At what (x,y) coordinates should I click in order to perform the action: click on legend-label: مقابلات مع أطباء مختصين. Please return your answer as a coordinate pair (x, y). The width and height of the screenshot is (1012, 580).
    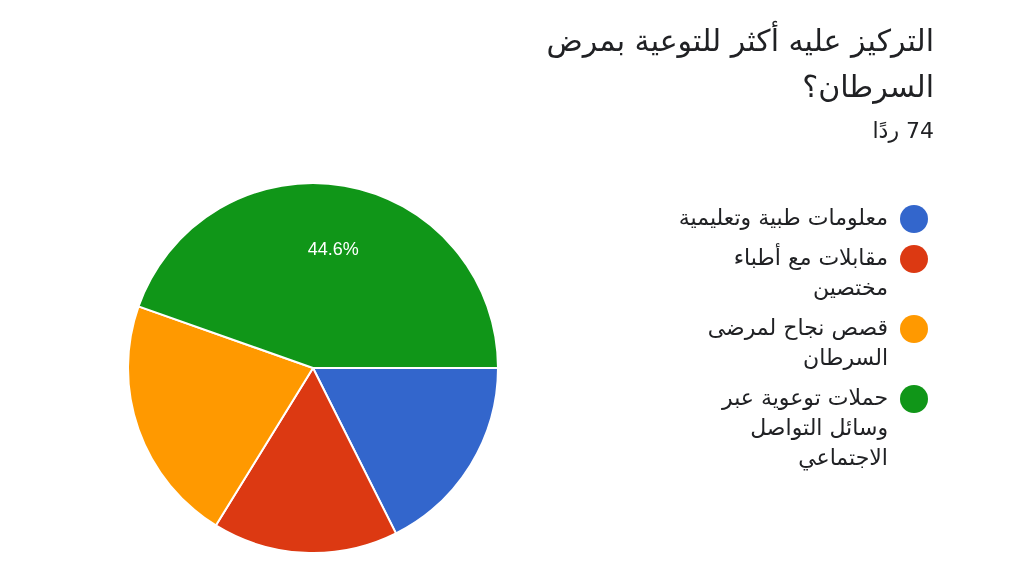
    Looking at the image, I should click on (810, 272).